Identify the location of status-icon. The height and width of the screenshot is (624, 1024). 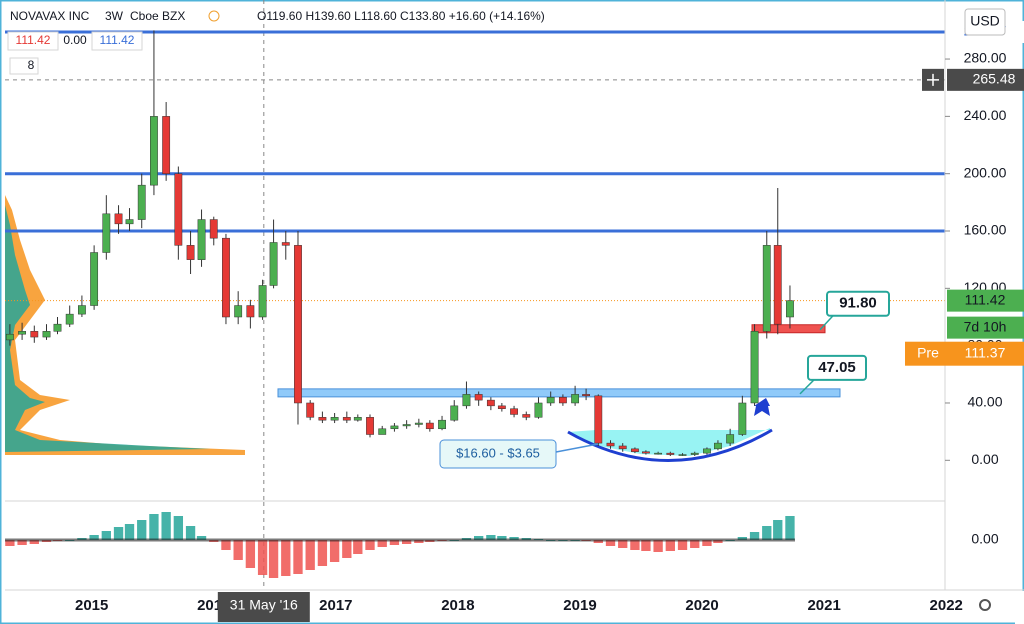
(214, 16).